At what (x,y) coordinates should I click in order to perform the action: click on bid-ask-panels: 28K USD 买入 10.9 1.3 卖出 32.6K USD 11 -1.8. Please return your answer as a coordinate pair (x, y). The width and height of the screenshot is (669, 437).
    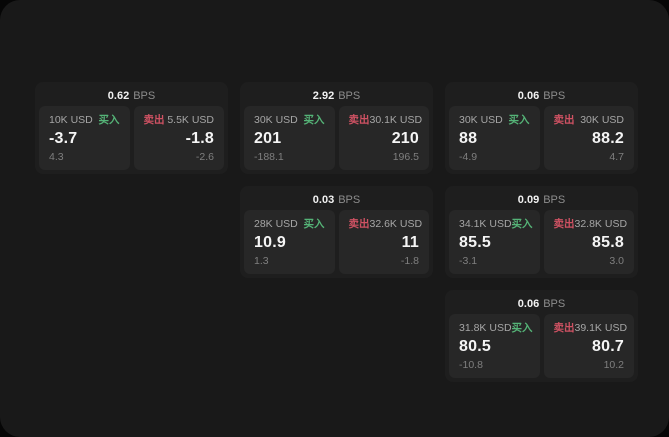
    Looking at the image, I should click on (336, 242).